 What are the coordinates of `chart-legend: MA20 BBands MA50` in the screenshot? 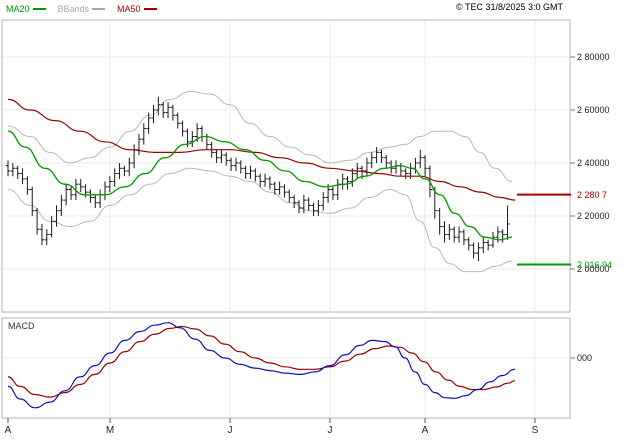 It's located at (81, 8).